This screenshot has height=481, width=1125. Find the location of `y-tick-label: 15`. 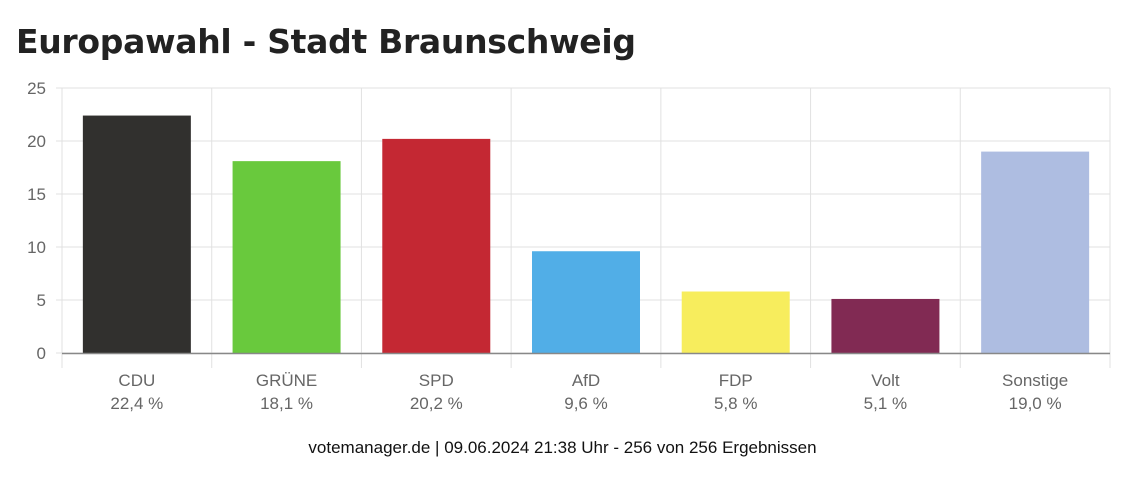

y-tick-label: 15 is located at coordinates (36, 194).